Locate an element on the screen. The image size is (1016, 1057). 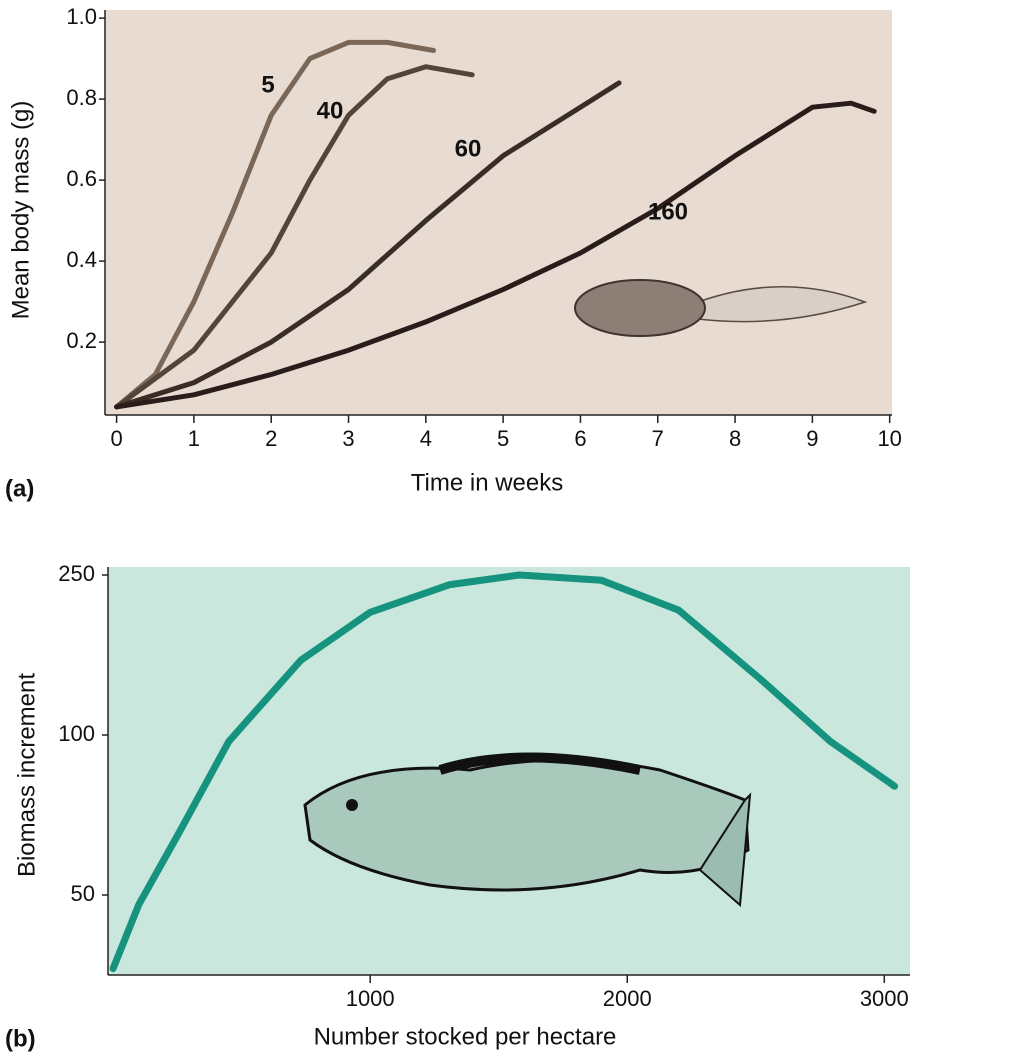
curve-label: 5 is located at coordinates (267, 84).